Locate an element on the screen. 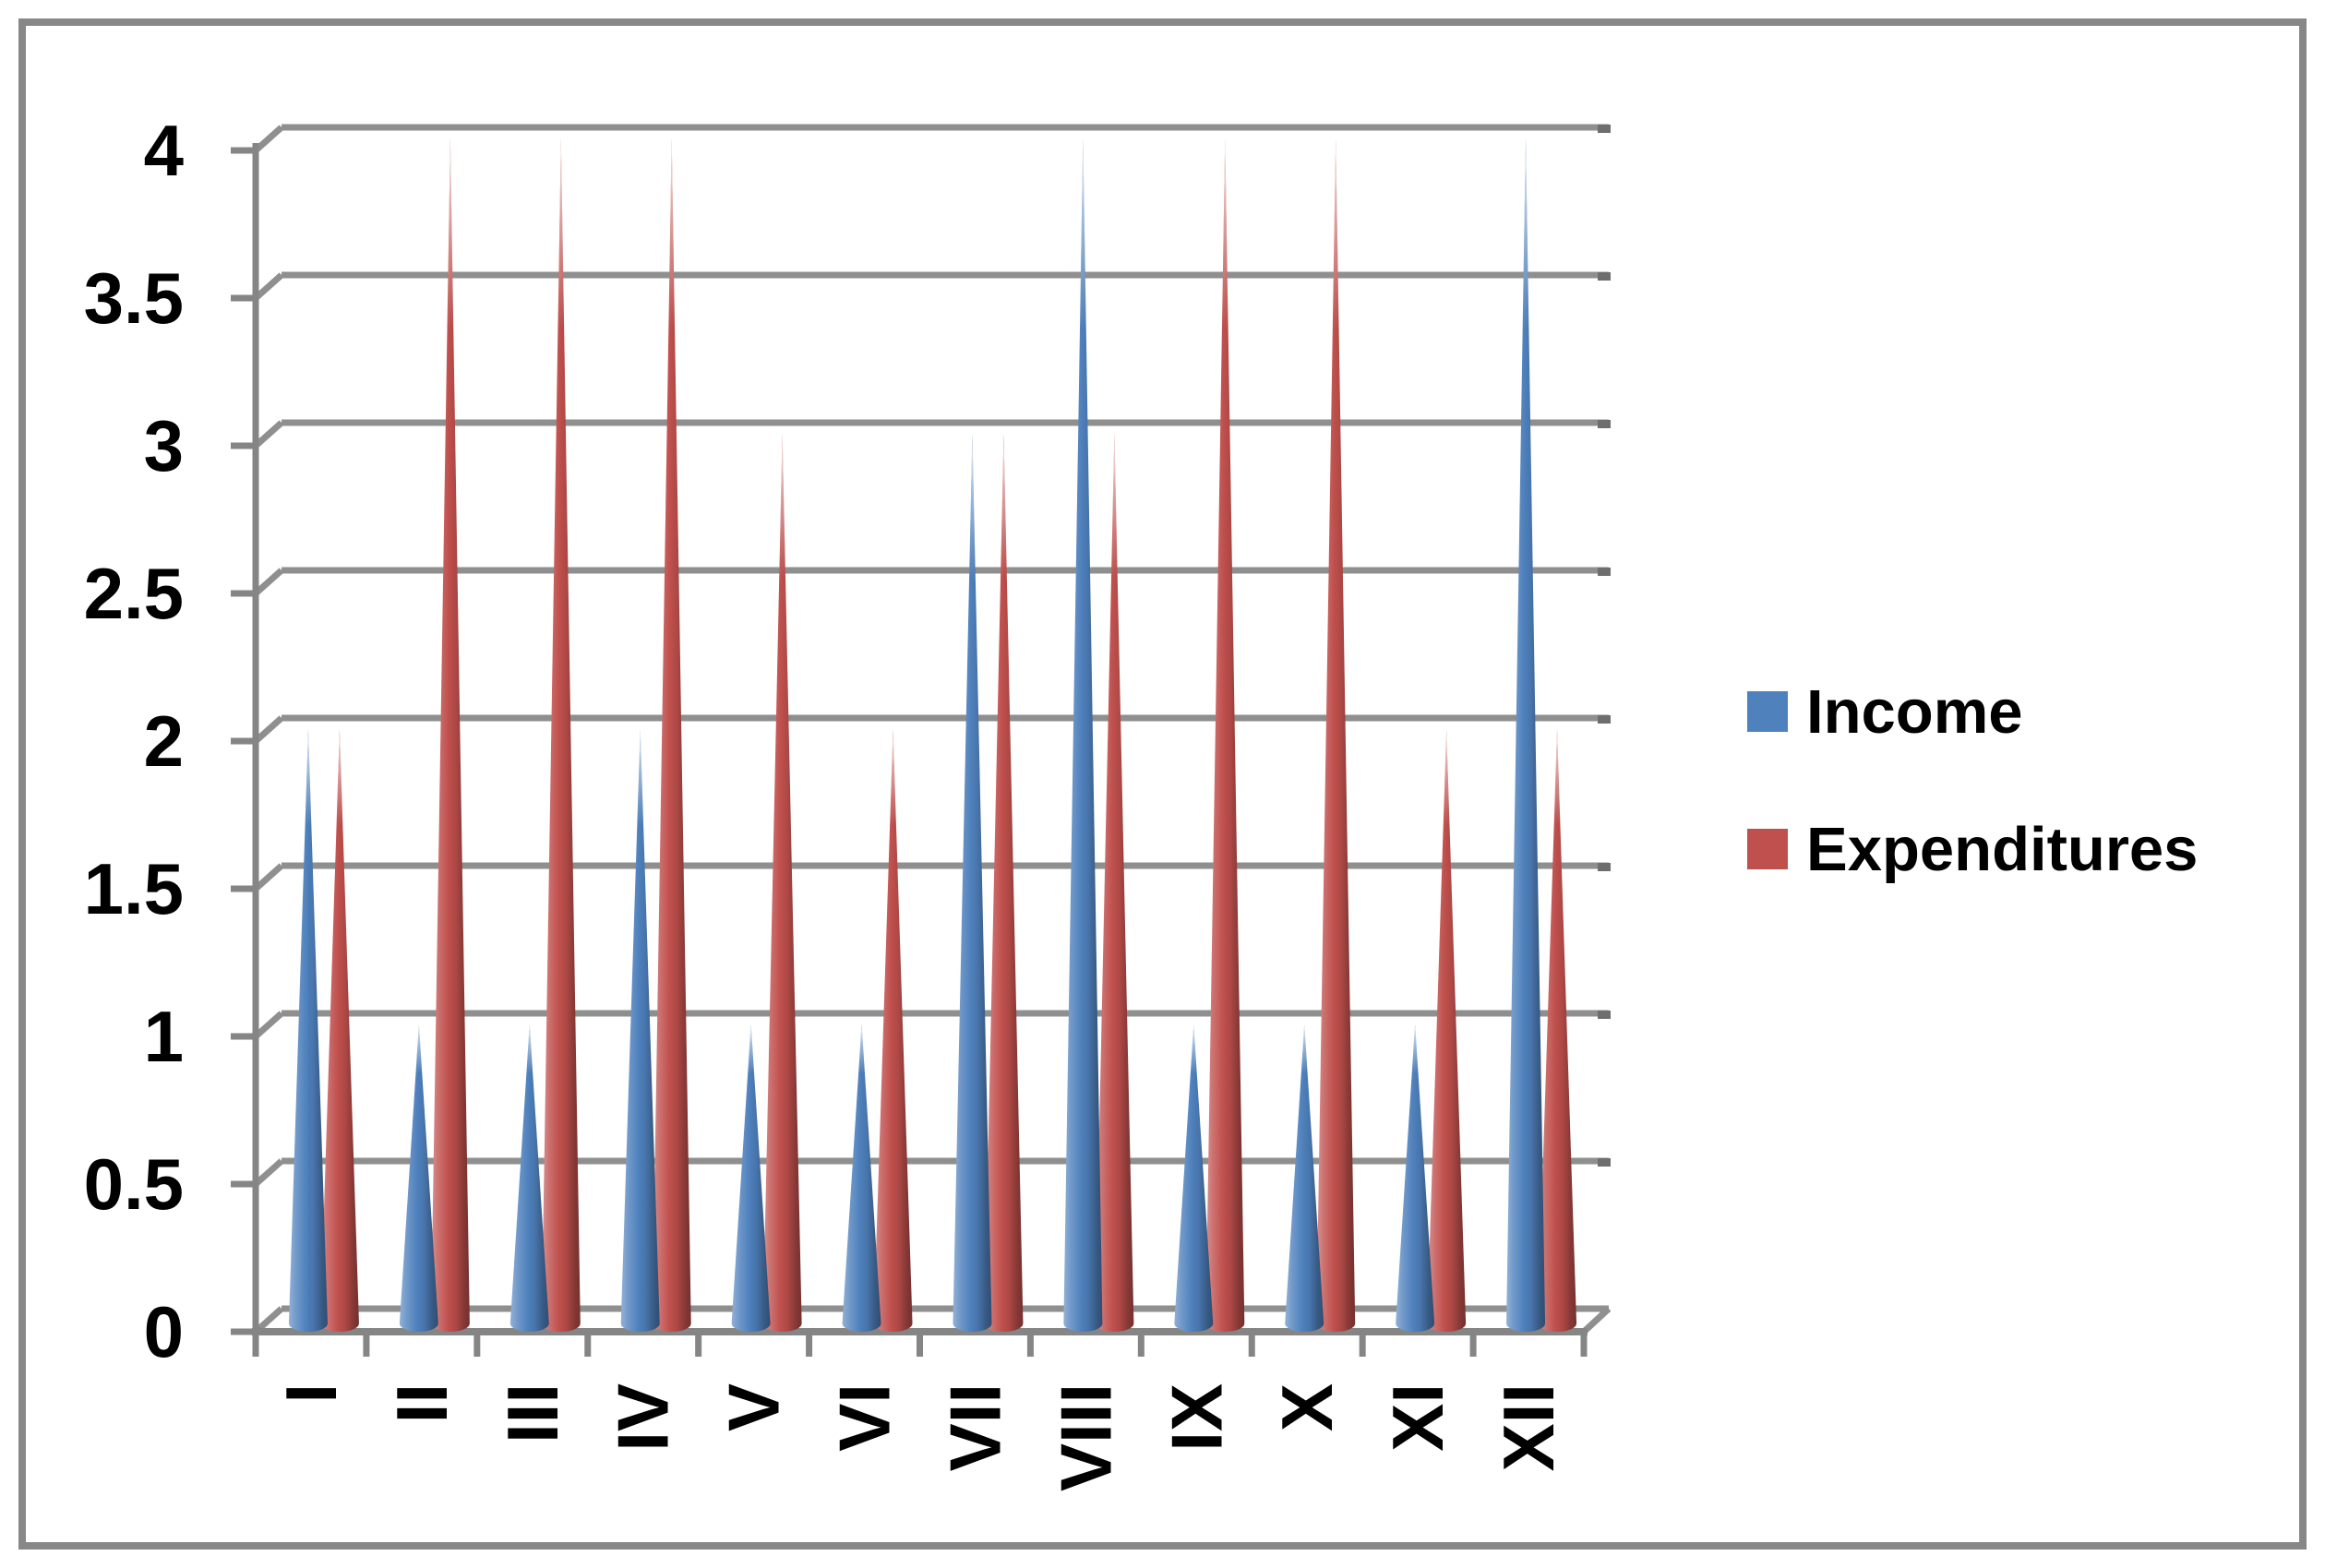 Image resolution: width=2325 pixels, height=1568 pixels. x-tick-label: XI is located at coordinates (1417, 1418).